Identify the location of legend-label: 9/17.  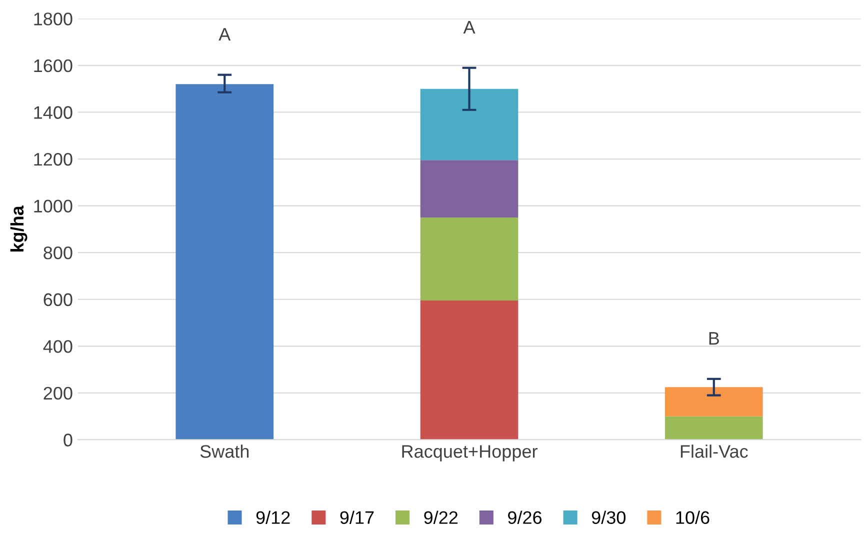
(357, 517).